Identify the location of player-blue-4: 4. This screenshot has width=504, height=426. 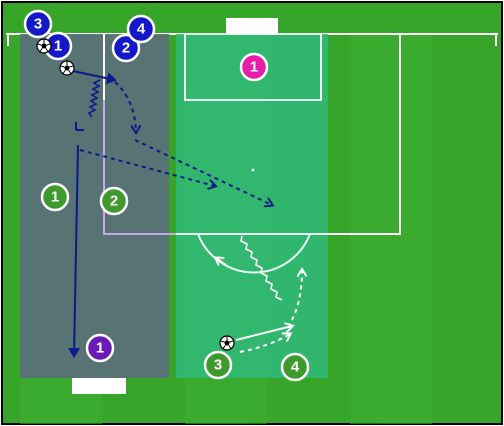
(141, 29).